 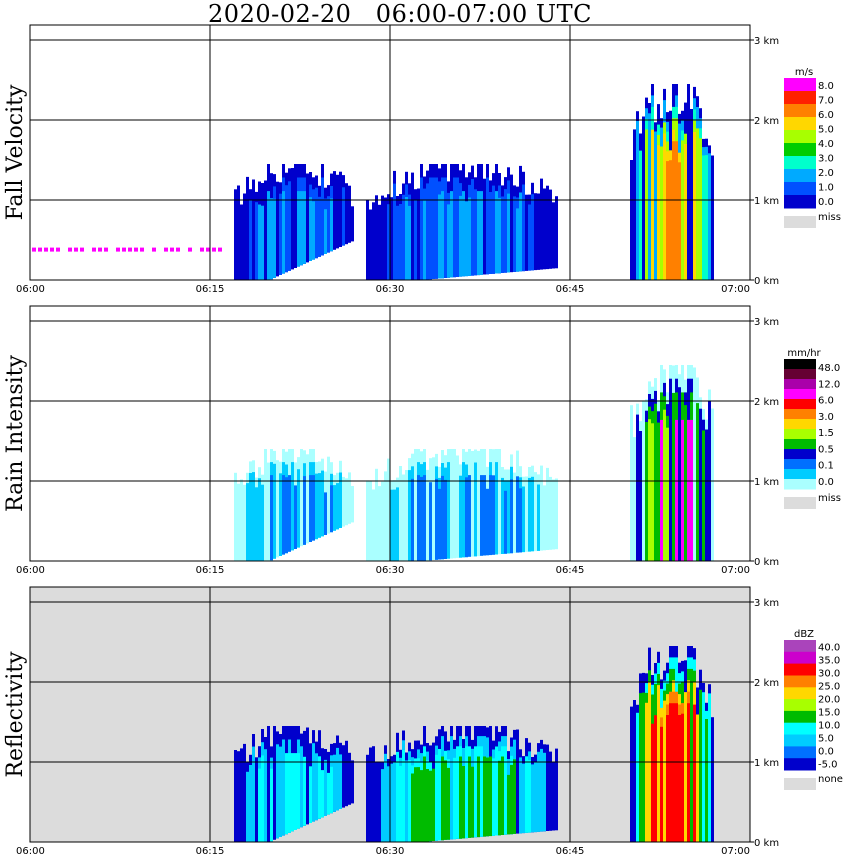 I want to click on colorbar-label: 8.0, so click(x=826, y=86).